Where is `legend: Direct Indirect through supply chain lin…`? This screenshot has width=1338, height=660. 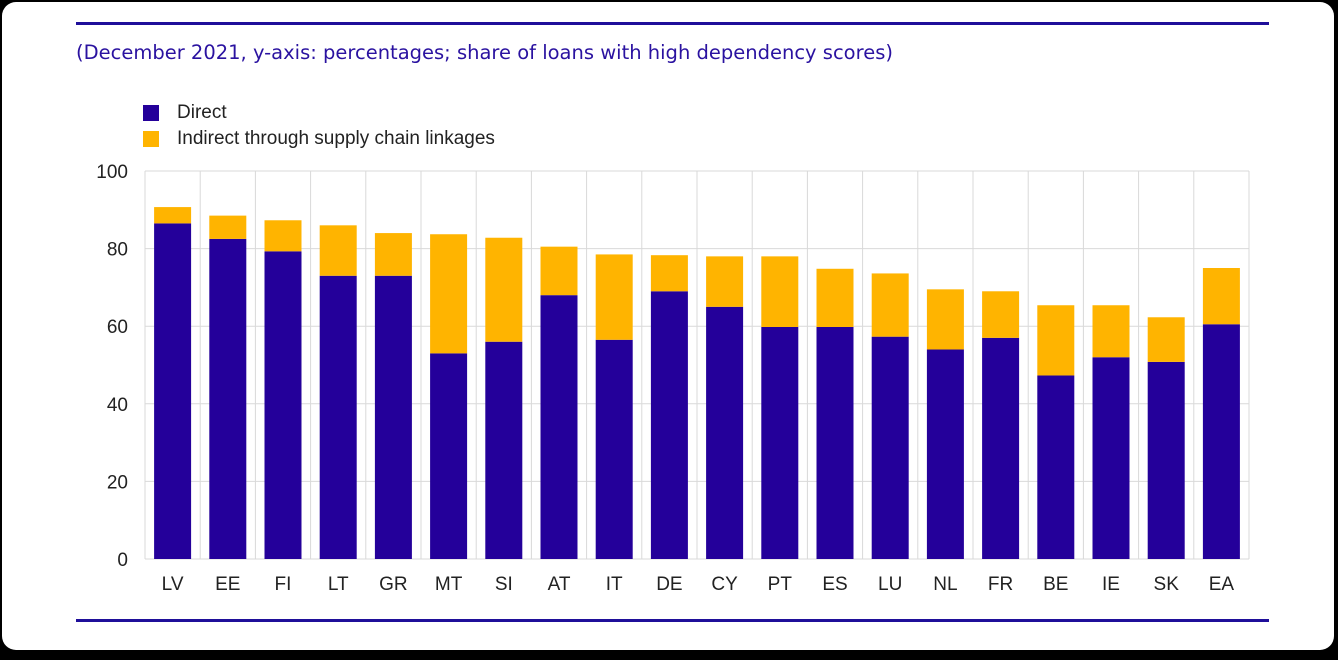 legend: Direct Indirect through supply chain lin… is located at coordinates (319, 126).